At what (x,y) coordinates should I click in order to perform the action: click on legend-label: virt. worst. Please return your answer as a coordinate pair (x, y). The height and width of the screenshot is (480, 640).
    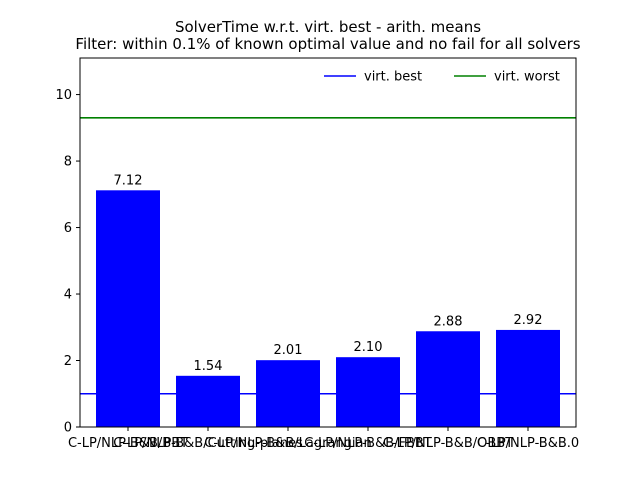
    Looking at the image, I should click on (527, 77).